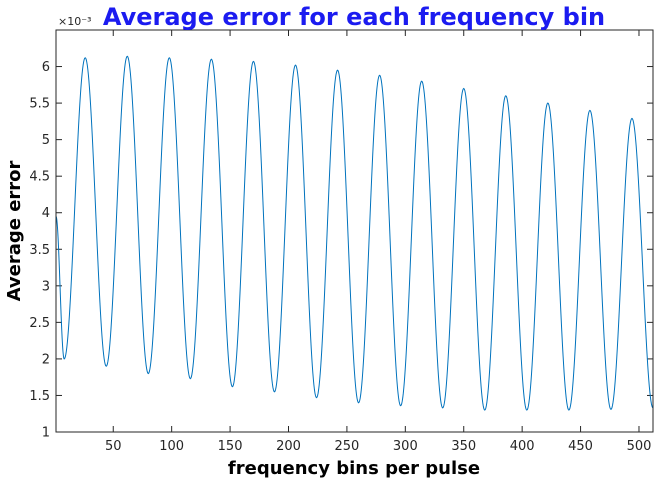  What do you see at coordinates (46, 67) in the screenshot?
I see `y-tick-label: 6` at bounding box center [46, 67].